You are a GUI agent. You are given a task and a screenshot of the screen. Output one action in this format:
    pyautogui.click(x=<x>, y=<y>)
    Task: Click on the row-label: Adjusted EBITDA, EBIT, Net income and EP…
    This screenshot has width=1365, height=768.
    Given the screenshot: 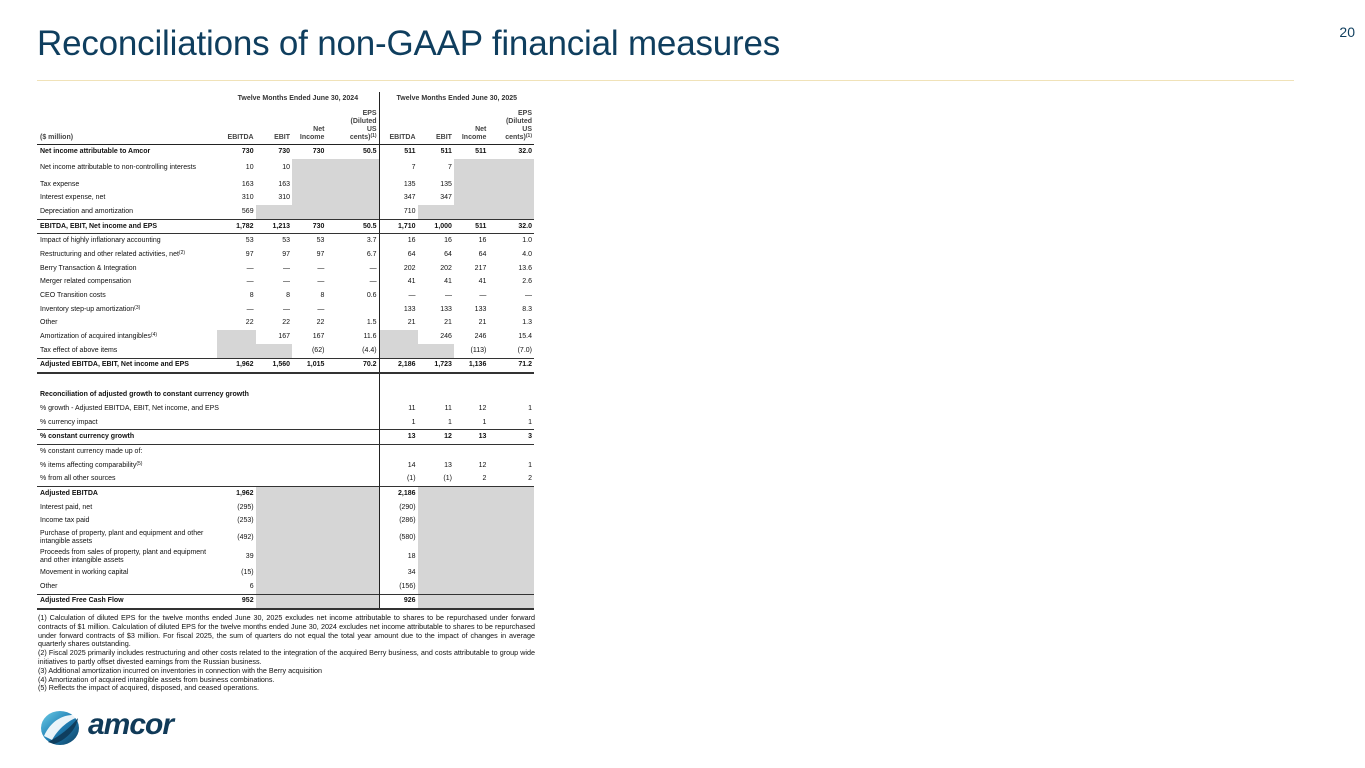 What is the action you would take?
    pyautogui.click(x=127, y=366)
    